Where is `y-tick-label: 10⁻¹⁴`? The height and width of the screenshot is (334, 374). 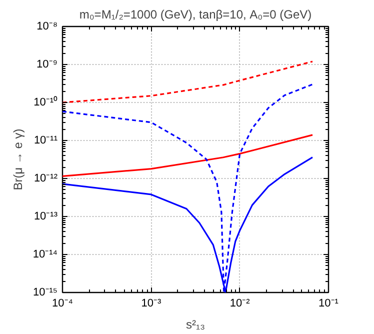
y-tick-label: 10⁻¹⁴ is located at coordinates (45, 254).